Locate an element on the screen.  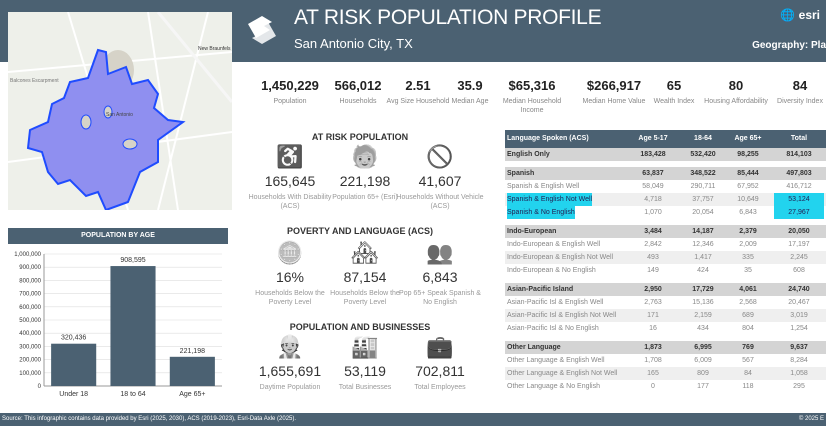
y-tick-label: 0 is located at coordinates (40, 387).